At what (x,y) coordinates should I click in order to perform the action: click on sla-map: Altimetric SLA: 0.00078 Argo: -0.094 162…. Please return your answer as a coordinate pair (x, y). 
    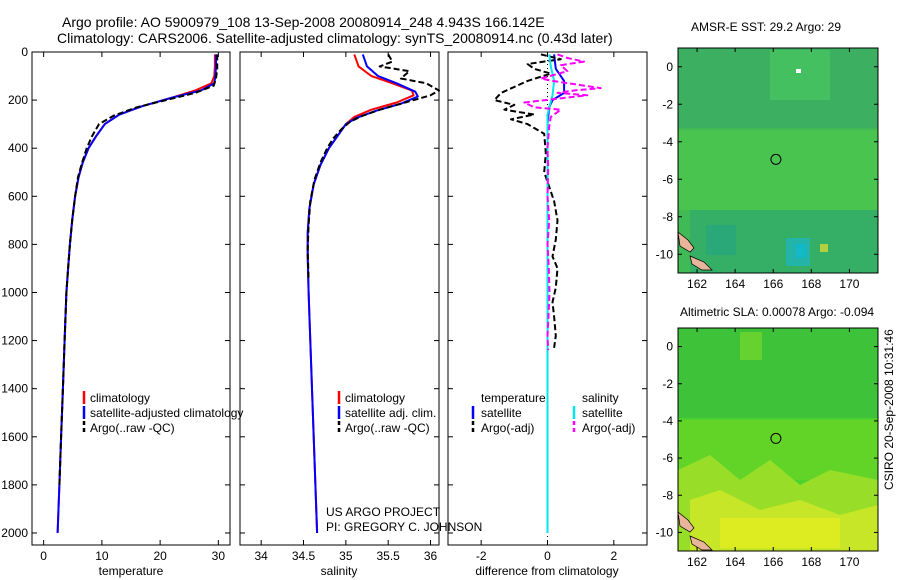
    Looking at the image, I should click on (767, 437).